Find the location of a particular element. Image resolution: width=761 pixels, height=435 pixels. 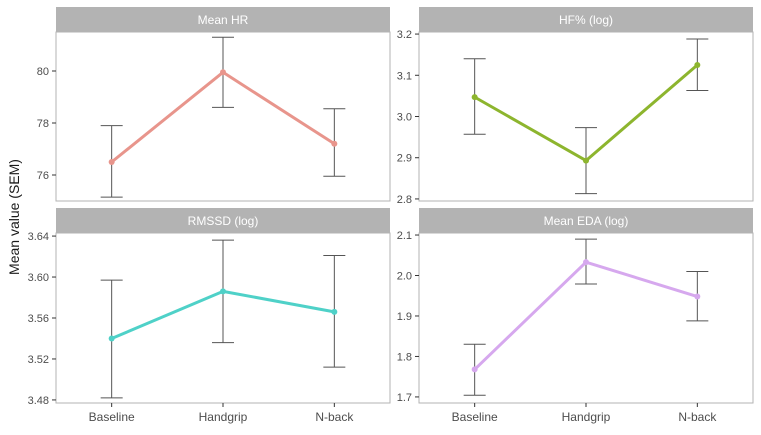

y-axis-title: Mean value (SEM) is located at coordinates (14, 217).